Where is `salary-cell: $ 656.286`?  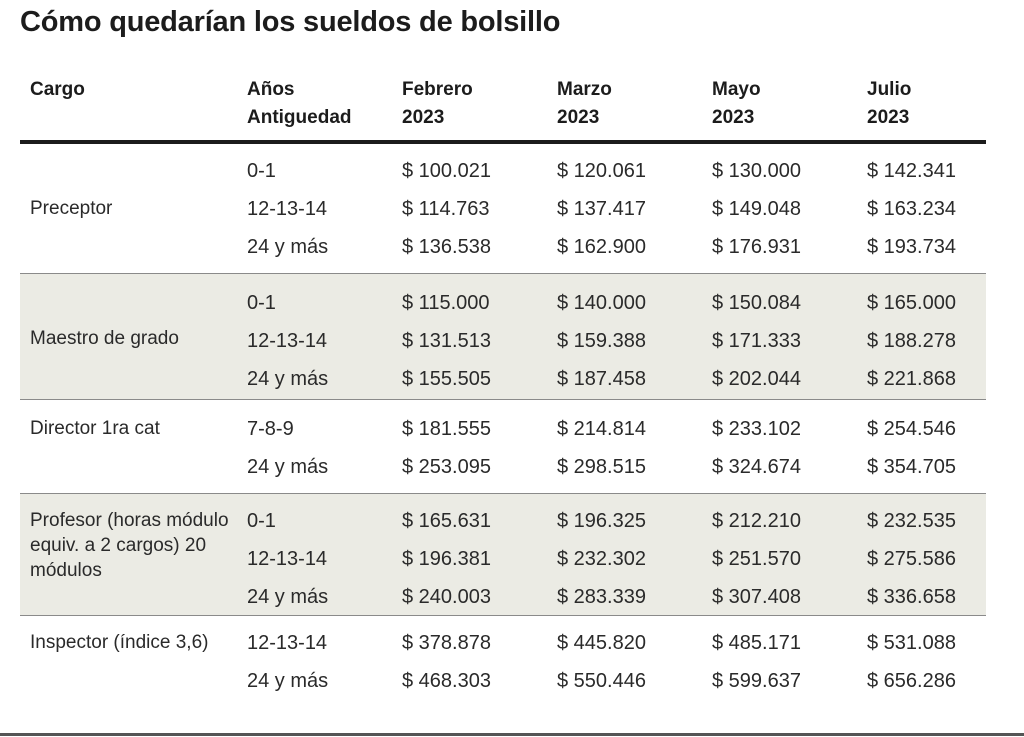 salary-cell: $ 656.286 is located at coordinates (911, 681).